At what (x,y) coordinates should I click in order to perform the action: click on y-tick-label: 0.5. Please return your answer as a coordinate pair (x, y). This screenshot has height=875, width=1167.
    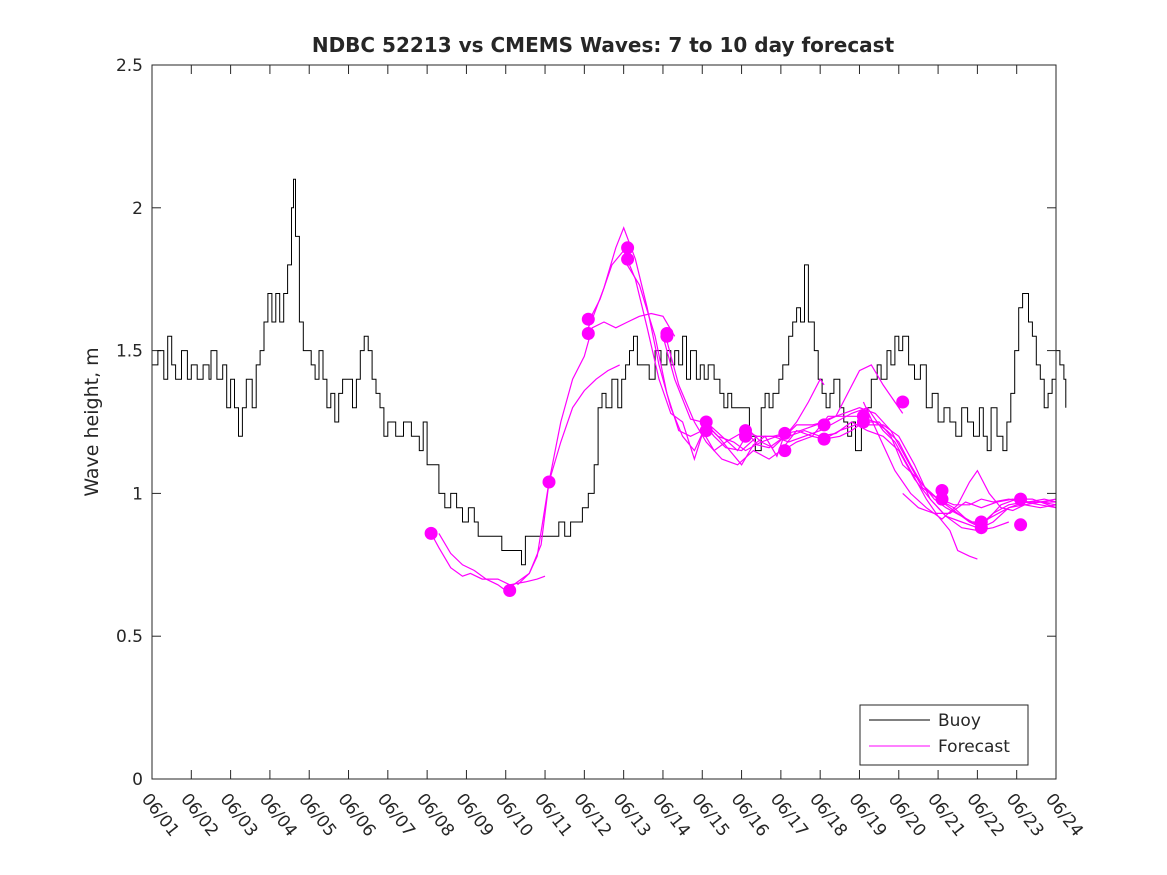
    Looking at the image, I should click on (129, 637).